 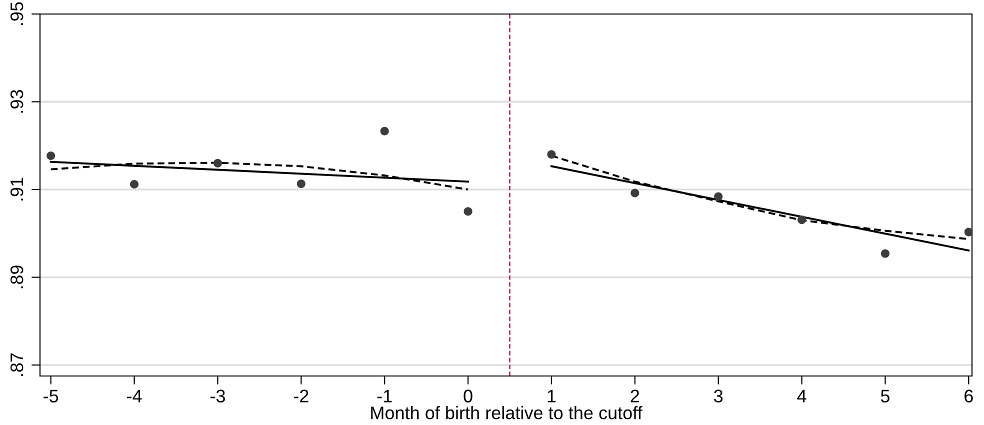 What do you see at coordinates (17, 189) in the screenshot?
I see `y-tick-label: .91` at bounding box center [17, 189].